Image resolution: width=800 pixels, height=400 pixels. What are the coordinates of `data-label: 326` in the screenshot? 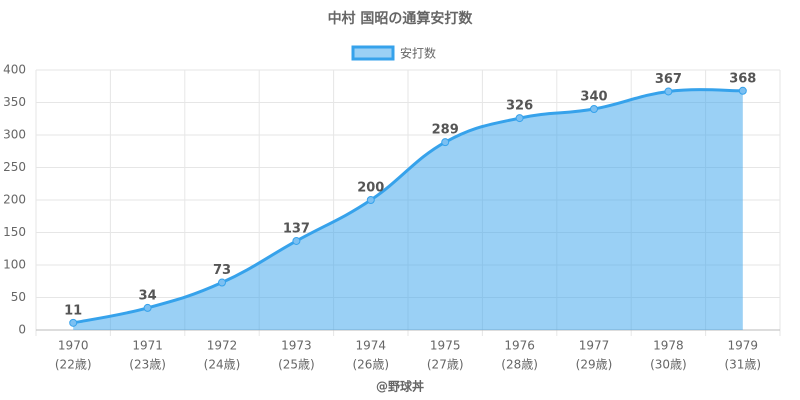 It's located at (519, 106).